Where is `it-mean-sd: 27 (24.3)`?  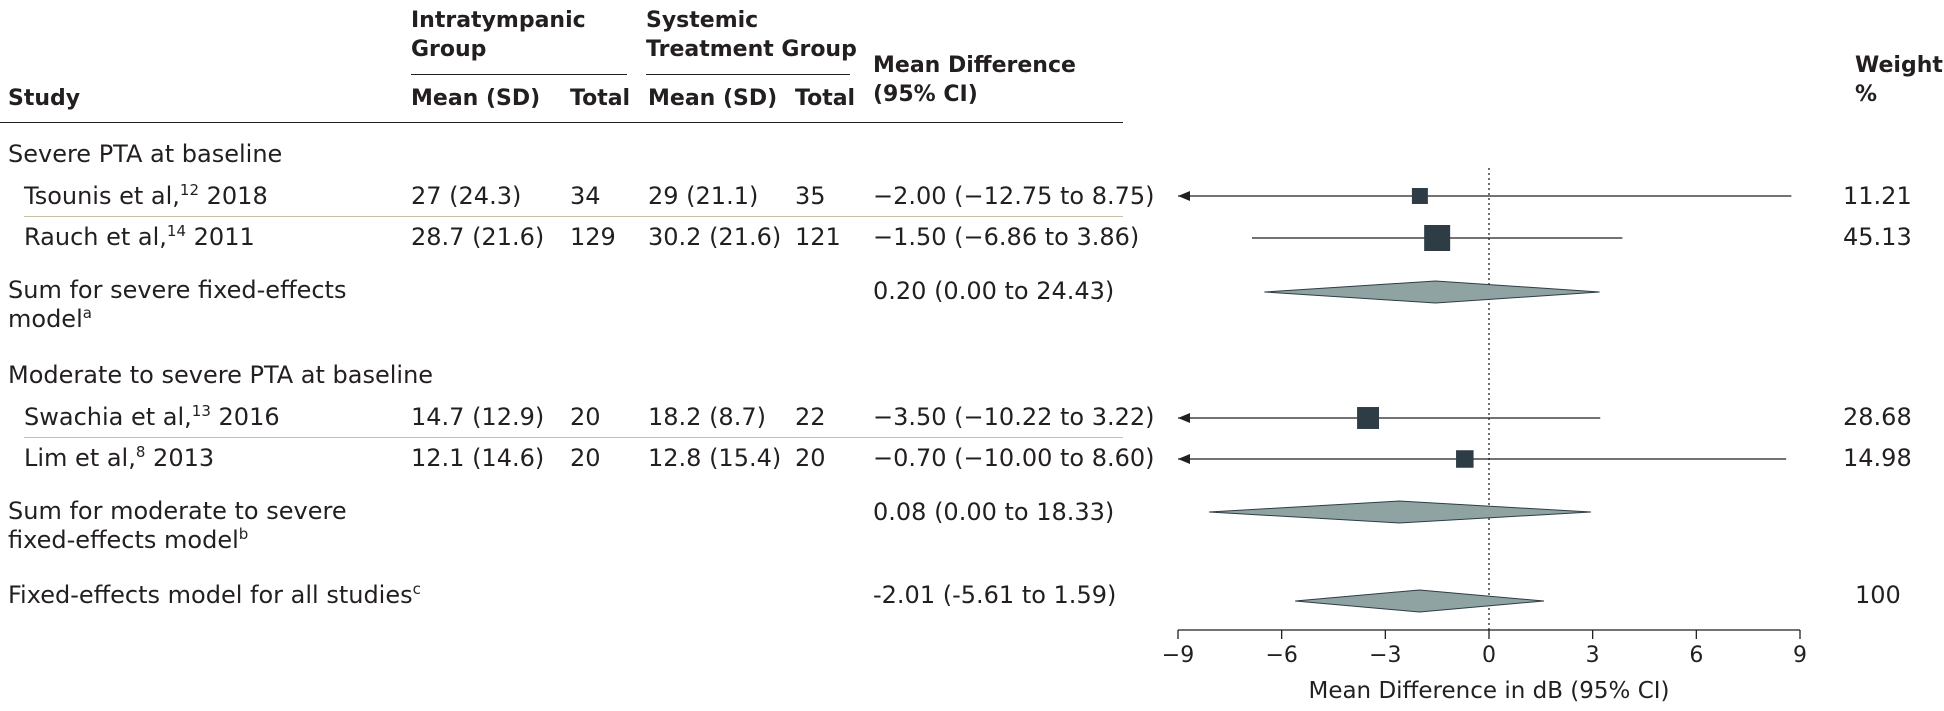 it-mean-sd: 27 (24.3) is located at coordinates (466, 196).